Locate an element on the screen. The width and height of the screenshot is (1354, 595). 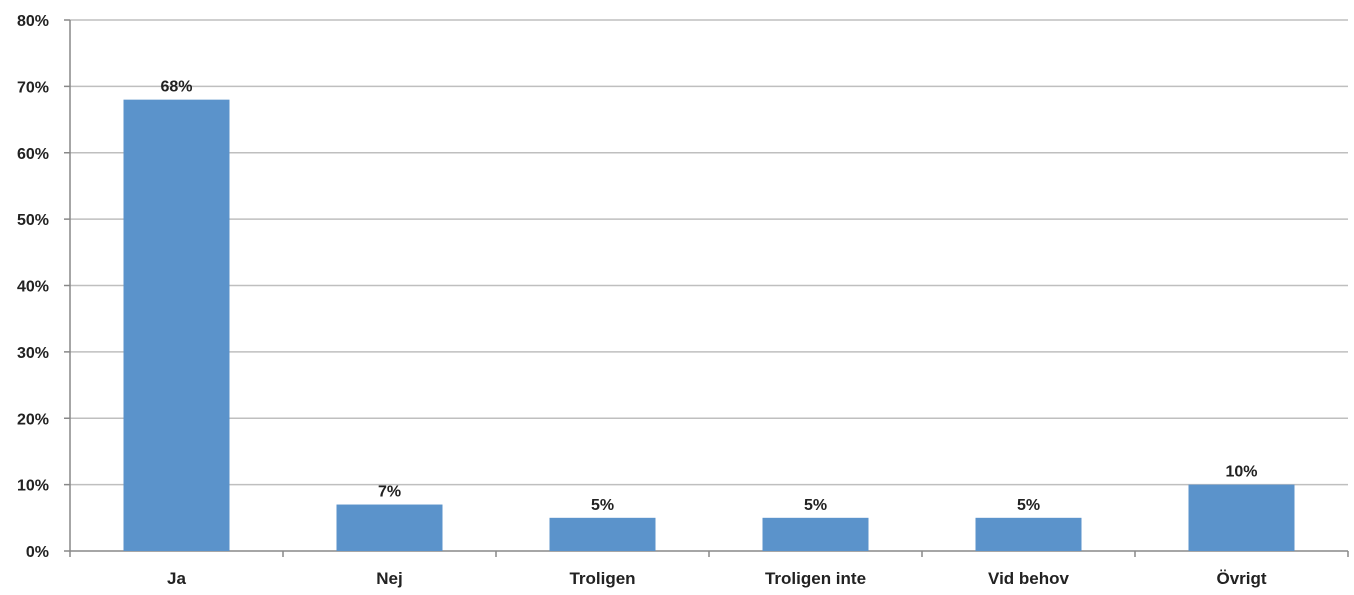
y-tick-label: 60% is located at coordinates (33, 154).